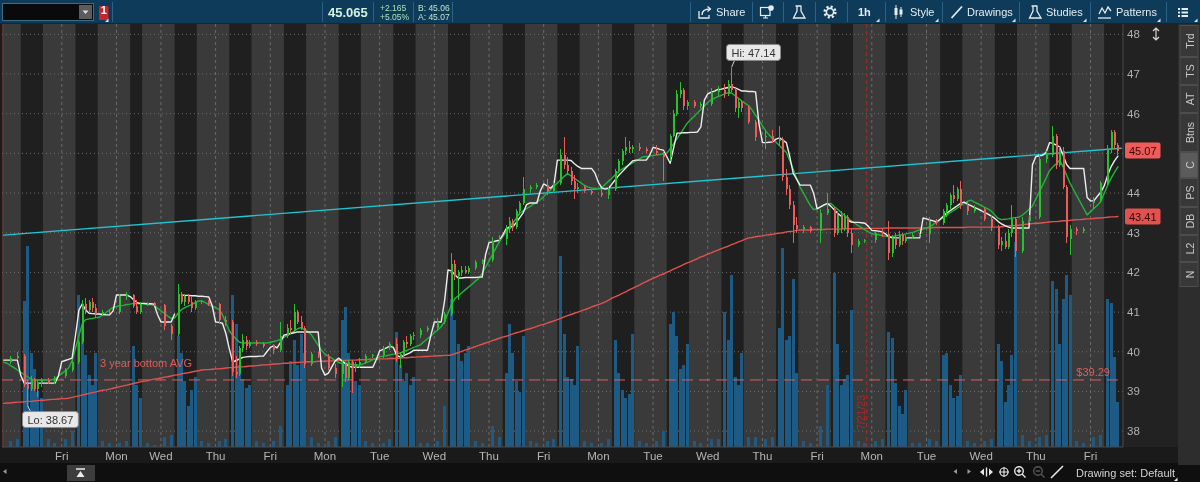 The image size is (1200, 482). I want to click on annotation: Hi: 47.14, so click(753, 52).